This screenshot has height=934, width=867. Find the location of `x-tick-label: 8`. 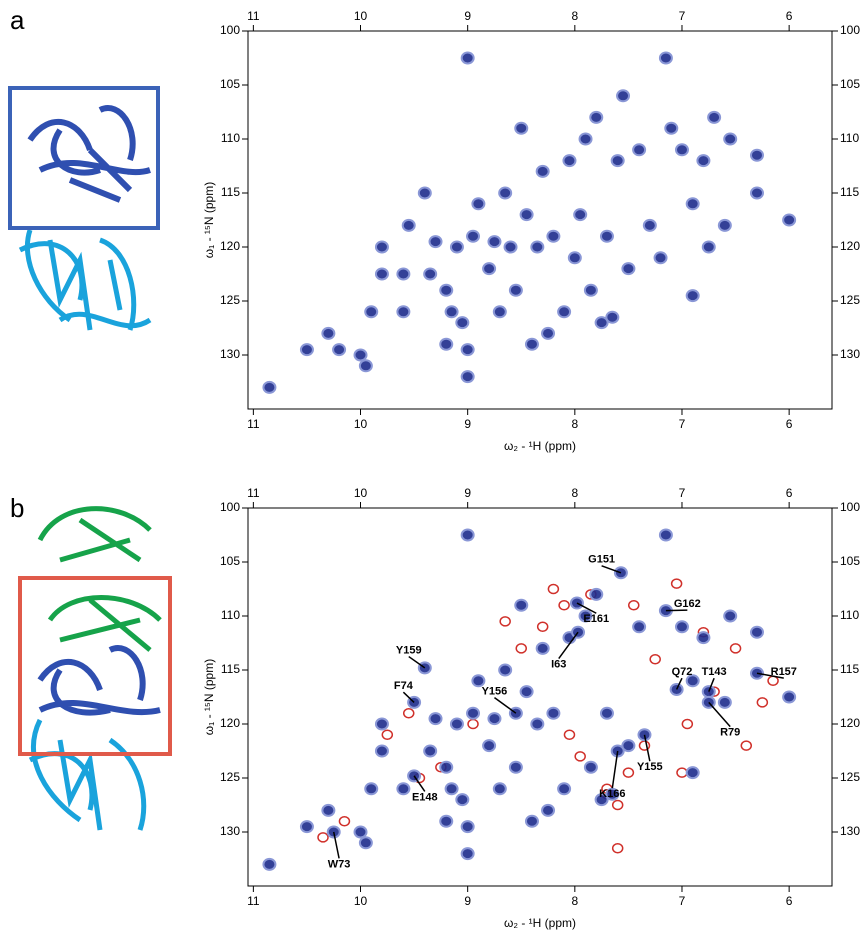

x-tick-label: 8 is located at coordinates (574, 901).